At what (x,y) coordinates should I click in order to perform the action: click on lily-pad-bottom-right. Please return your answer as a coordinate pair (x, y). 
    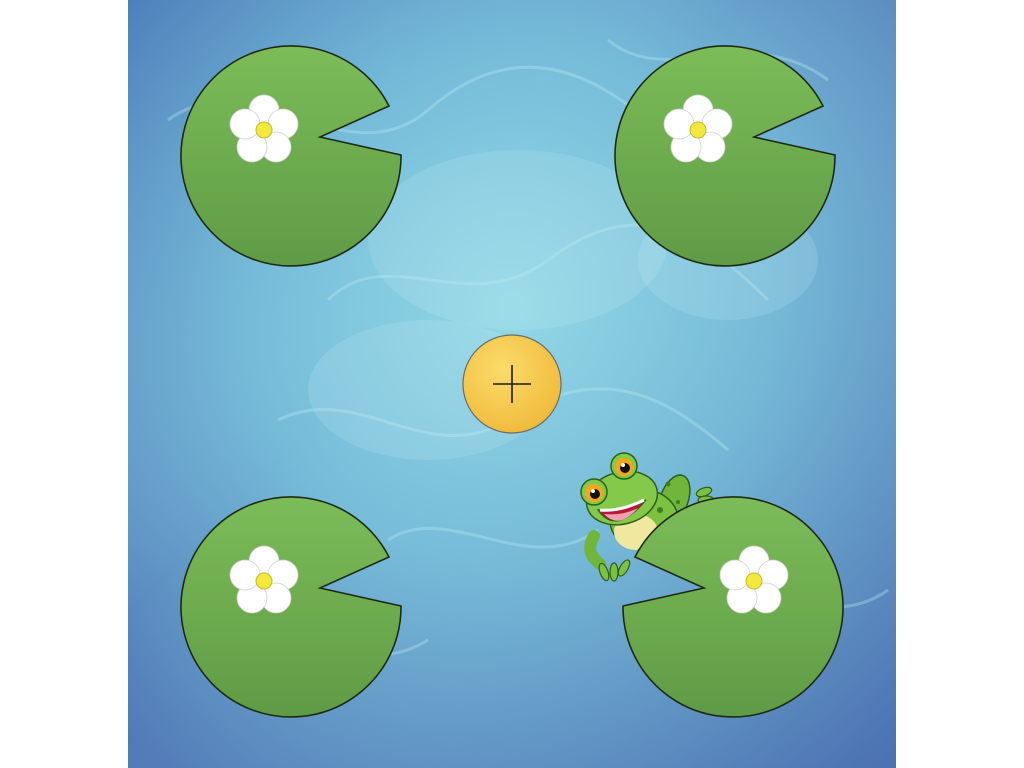
    Looking at the image, I should click on (729, 610).